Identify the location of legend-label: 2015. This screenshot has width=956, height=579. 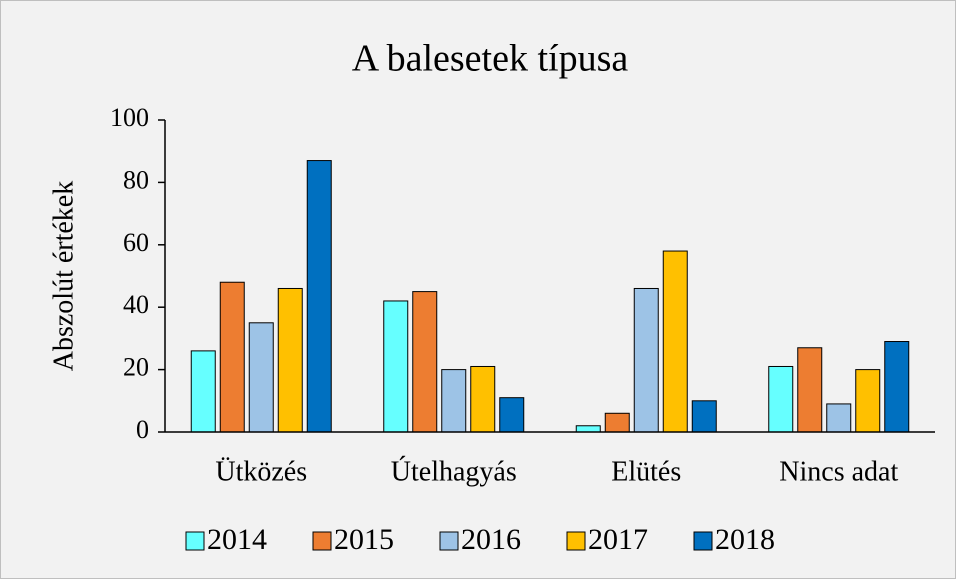
(364, 539).